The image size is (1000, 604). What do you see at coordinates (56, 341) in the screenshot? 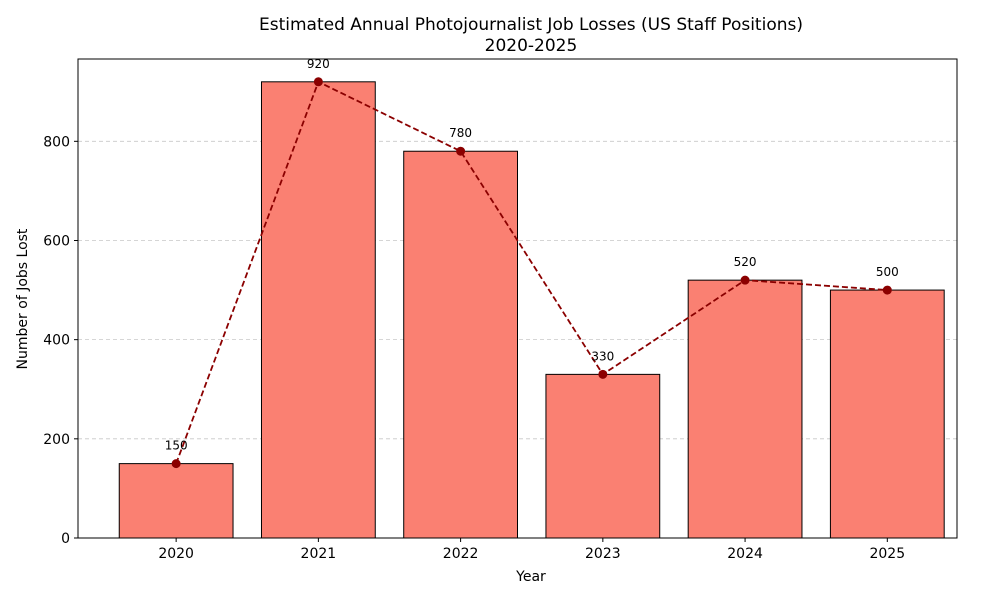
I see `y-tick-label: 400` at bounding box center [56, 341].